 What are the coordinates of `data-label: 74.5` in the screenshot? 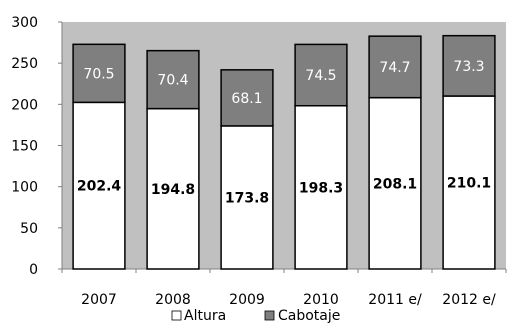 It's located at (320, 76).